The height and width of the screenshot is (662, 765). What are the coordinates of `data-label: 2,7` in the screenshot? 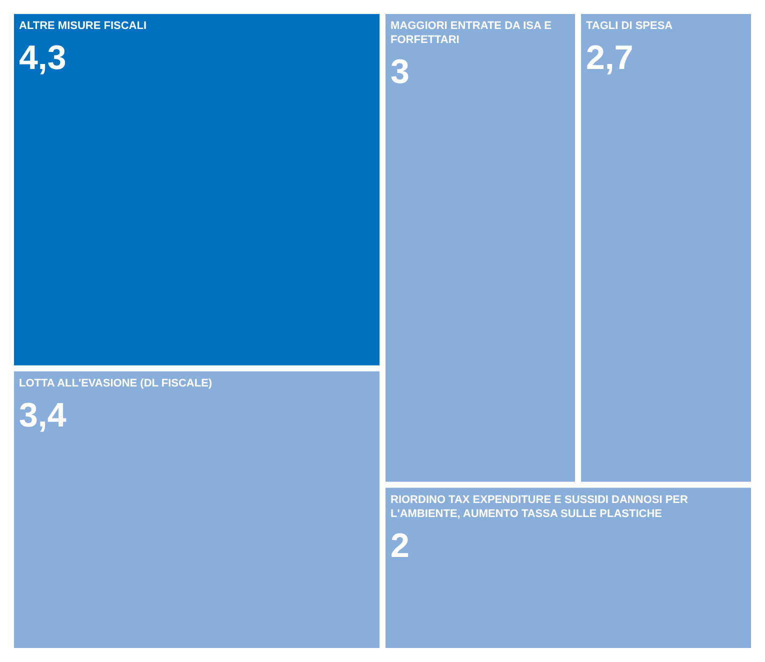 It's located at (610, 58).